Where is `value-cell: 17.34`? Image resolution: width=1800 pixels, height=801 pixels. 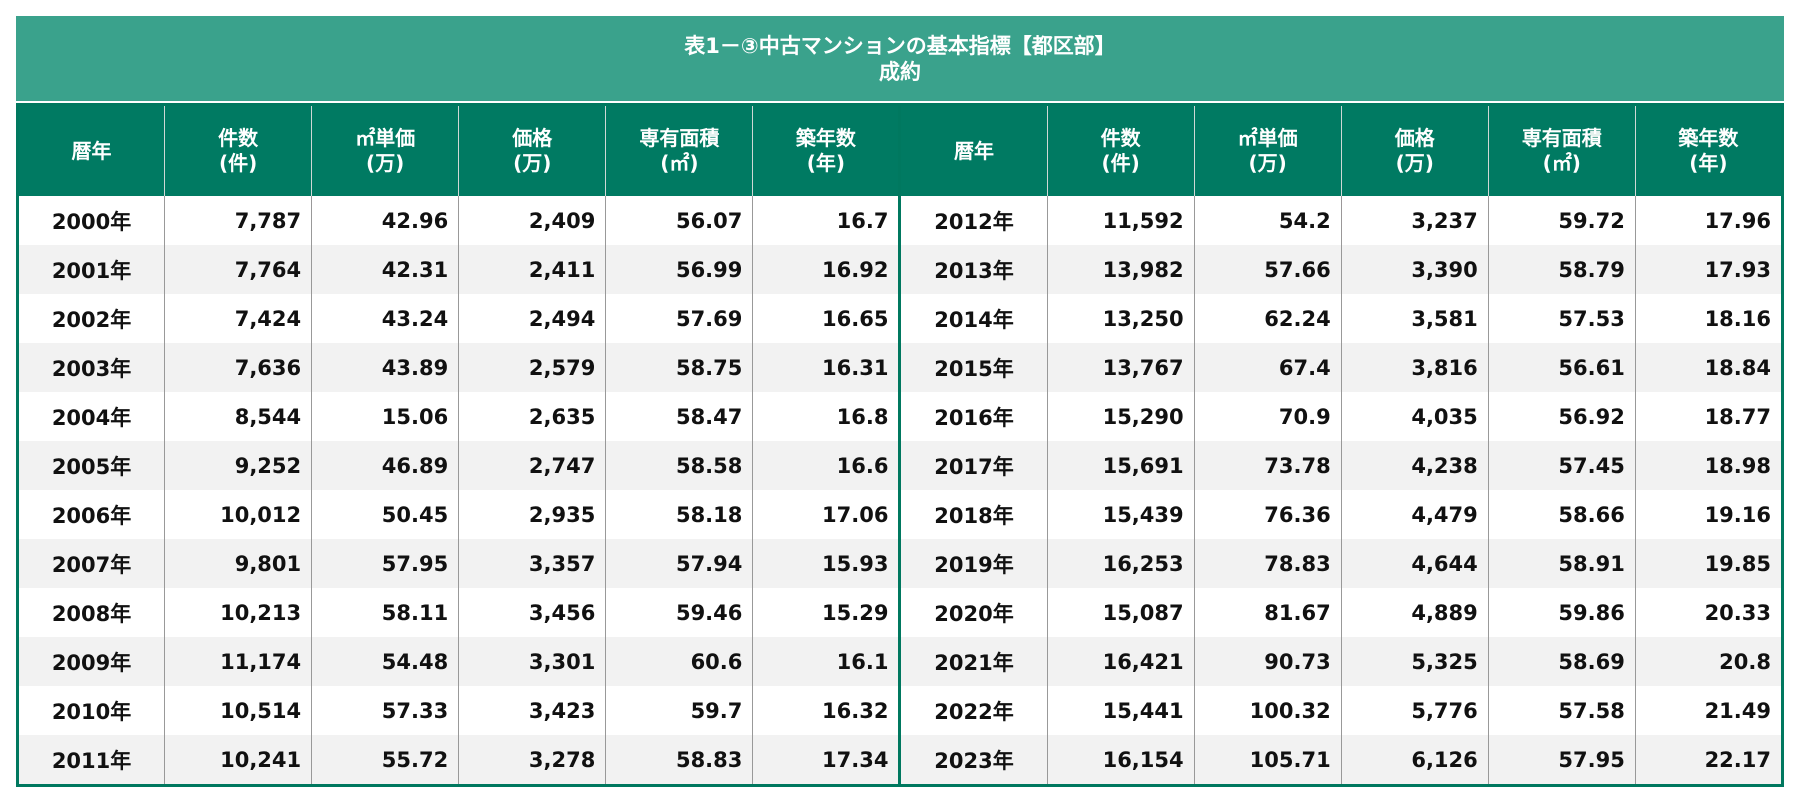 value-cell: 17.34 is located at coordinates (826, 760).